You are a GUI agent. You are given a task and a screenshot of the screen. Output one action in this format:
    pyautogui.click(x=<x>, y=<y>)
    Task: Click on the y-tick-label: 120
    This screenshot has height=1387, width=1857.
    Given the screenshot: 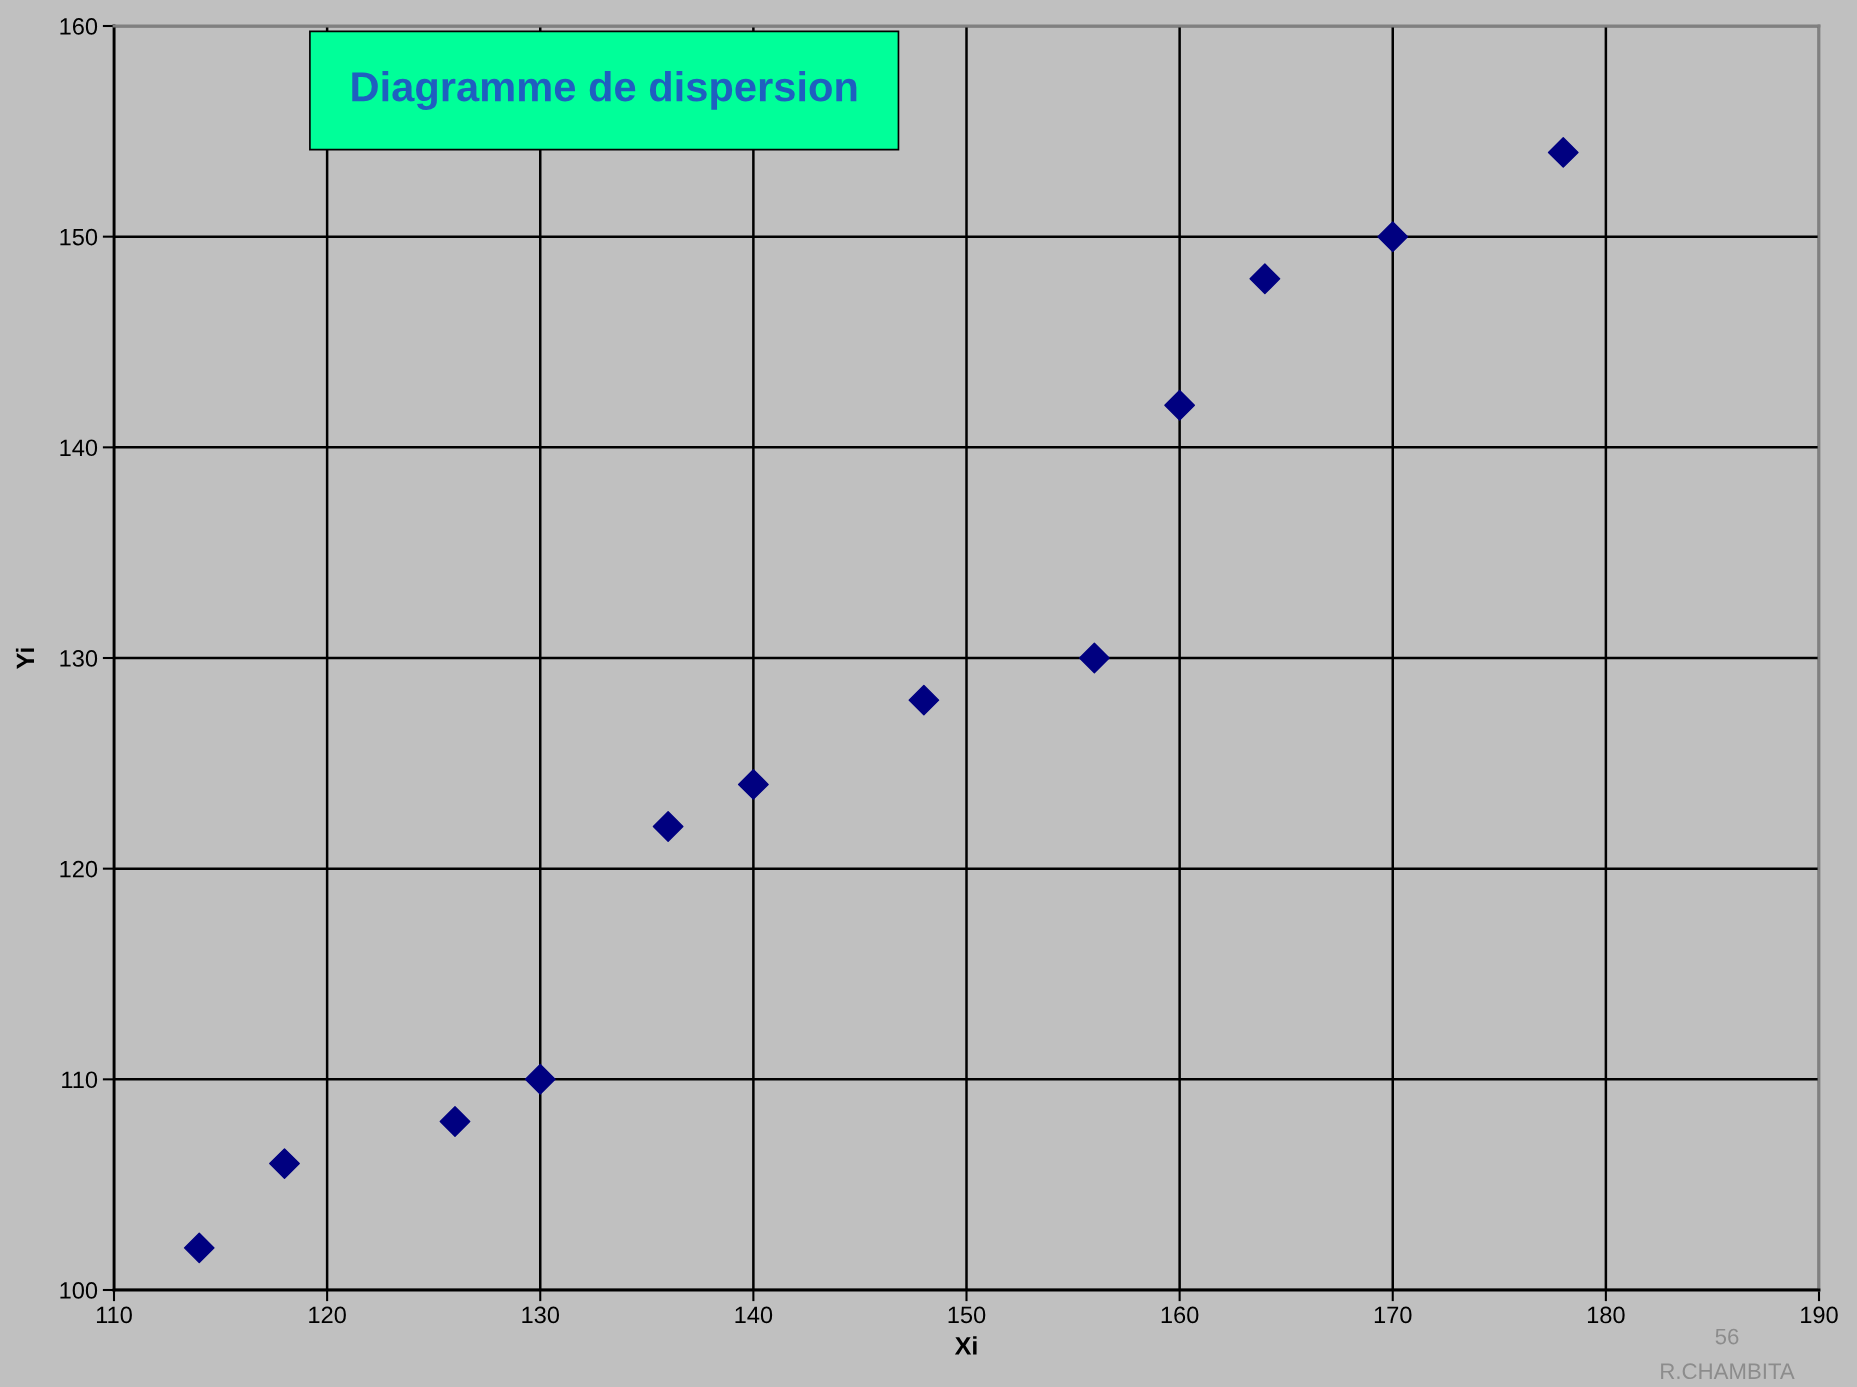 What is the action you would take?
    pyautogui.click(x=79, y=869)
    